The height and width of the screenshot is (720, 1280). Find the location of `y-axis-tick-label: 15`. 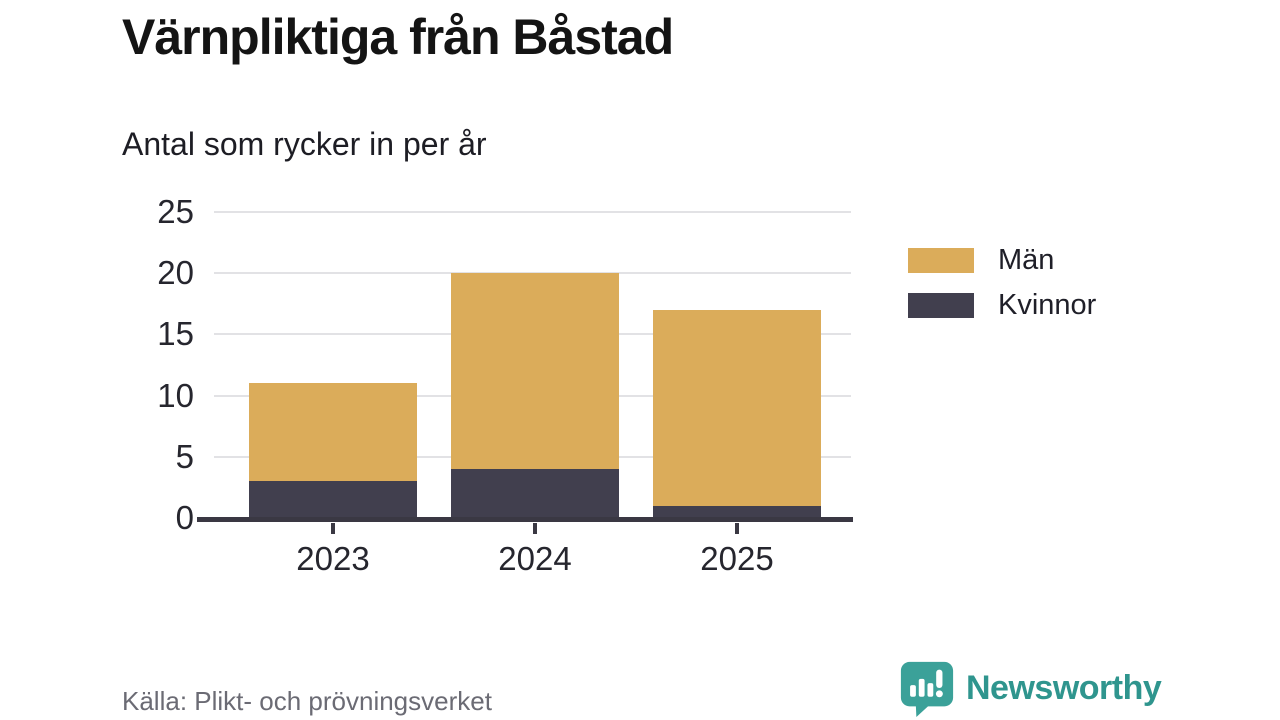

y-axis-tick-label: 15 is located at coordinates (175, 334).